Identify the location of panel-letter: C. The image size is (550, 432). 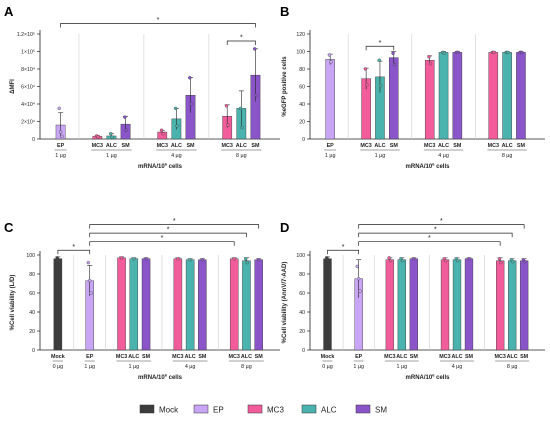
(9, 227).